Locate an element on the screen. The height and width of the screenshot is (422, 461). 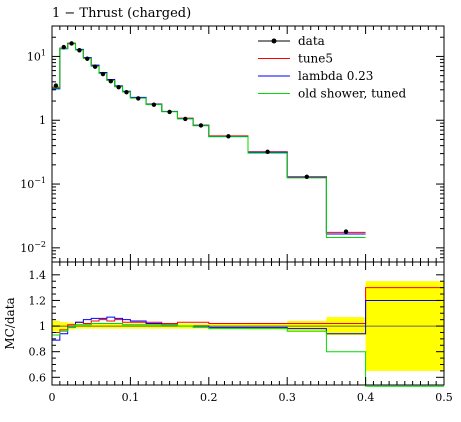
x-tick-label: 0.1 is located at coordinates (131, 397).